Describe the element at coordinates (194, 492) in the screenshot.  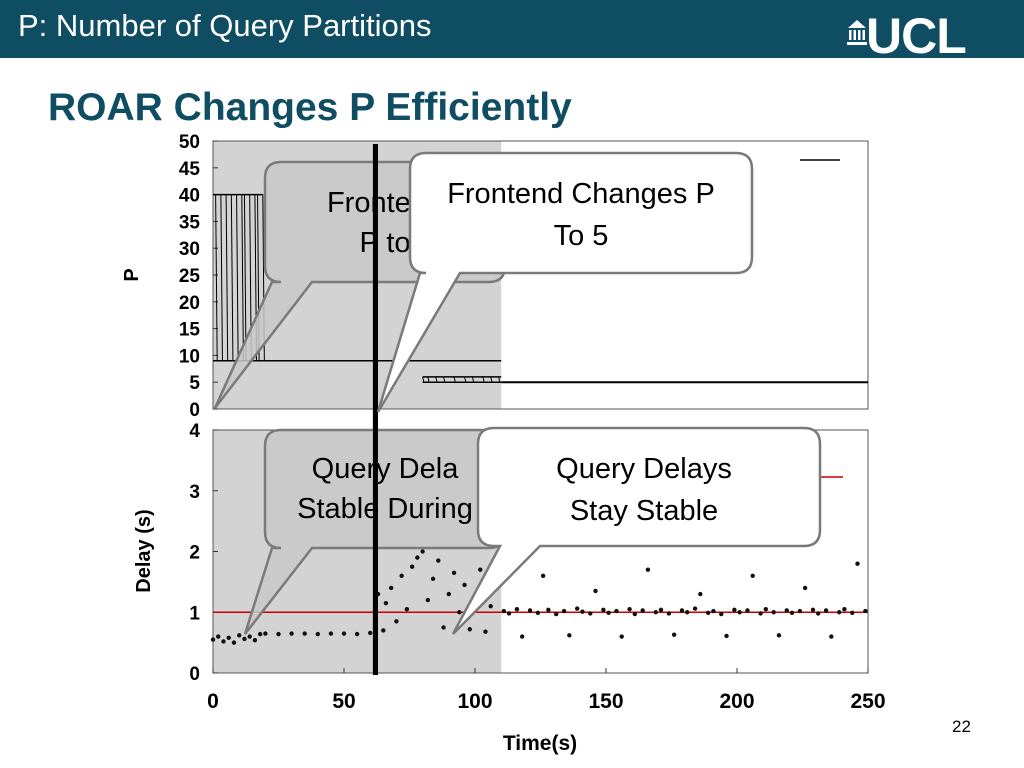
I see `bottom-ytick-label: 3` at that location.